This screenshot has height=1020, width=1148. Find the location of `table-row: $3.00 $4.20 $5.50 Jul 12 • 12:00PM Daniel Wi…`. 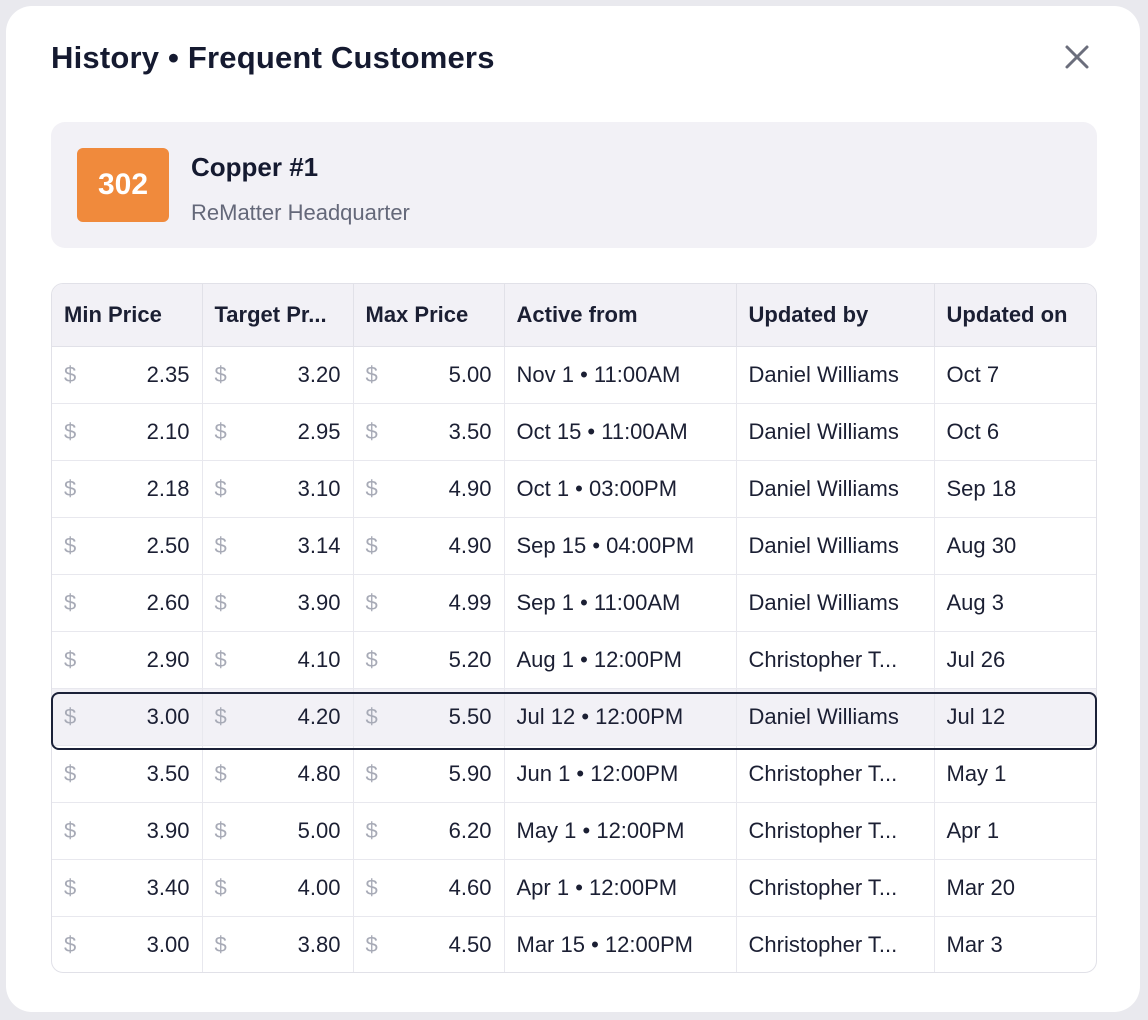

table-row: $3.00 $4.20 $5.50 Jul 12 • 12:00PM Daniel Wi… is located at coordinates (574, 717).